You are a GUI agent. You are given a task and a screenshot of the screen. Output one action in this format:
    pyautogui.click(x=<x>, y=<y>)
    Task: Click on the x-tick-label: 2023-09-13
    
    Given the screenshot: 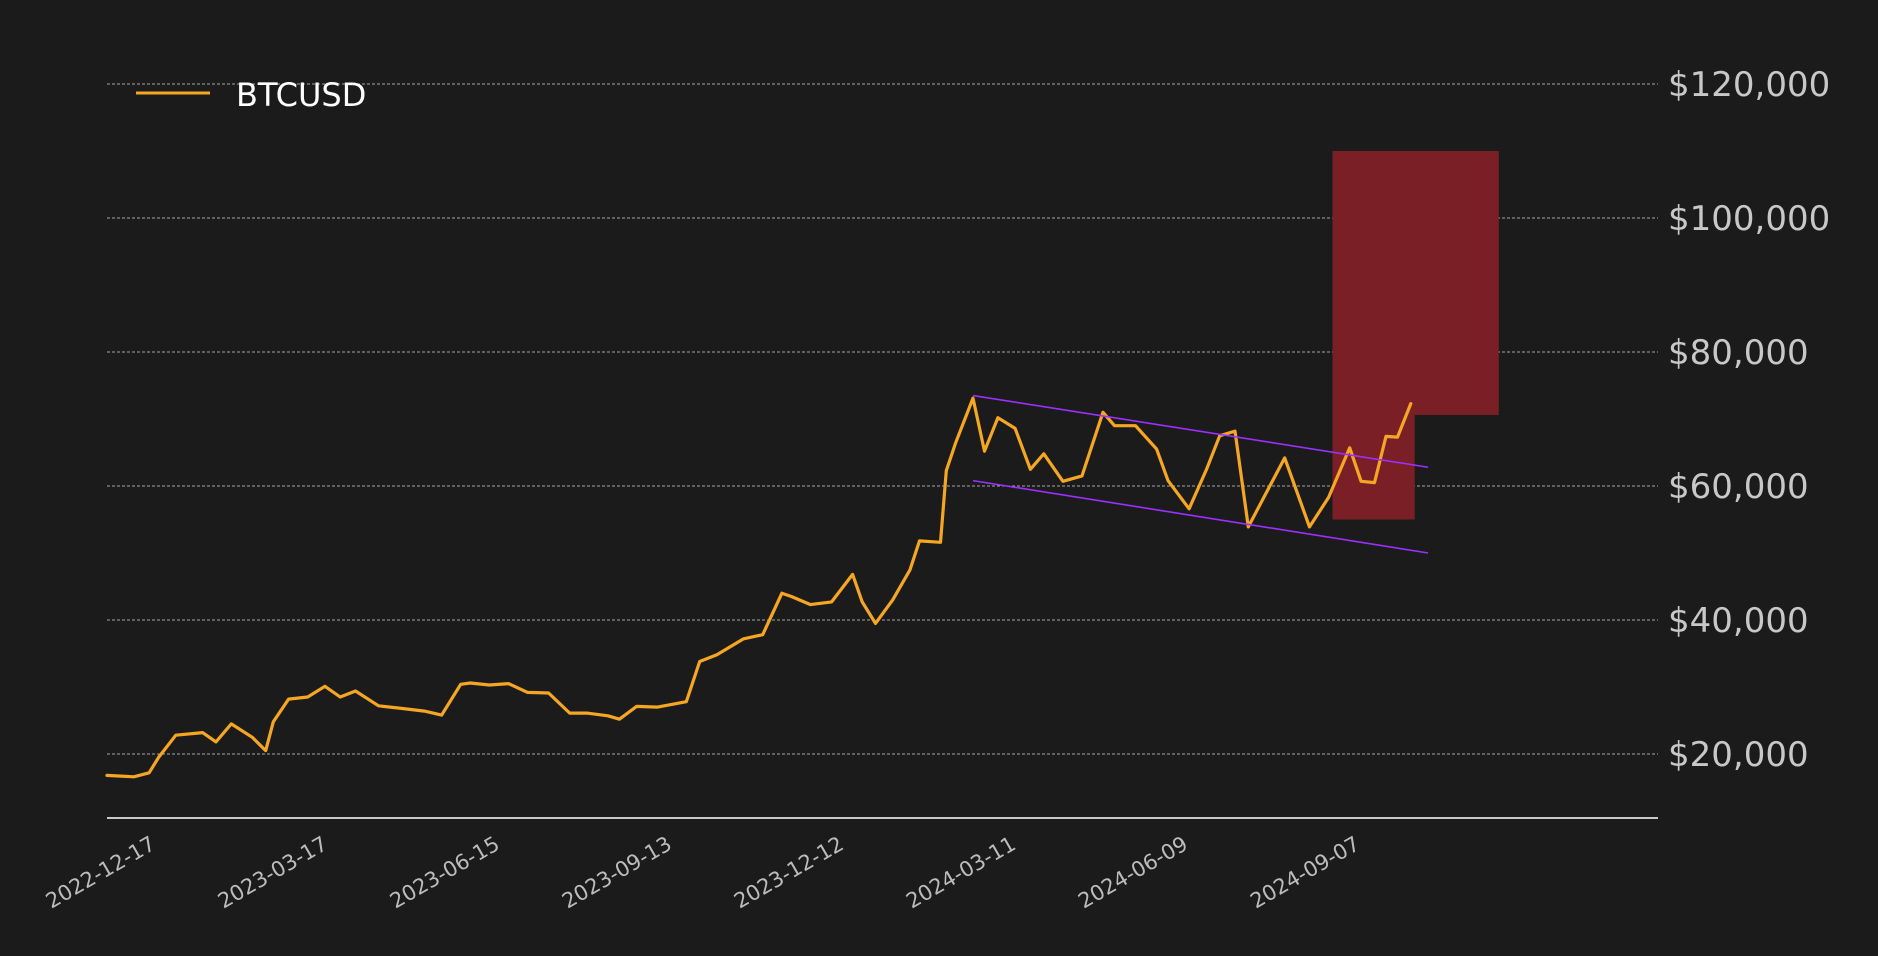 What is the action you would take?
    pyautogui.click(x=617, y=873)
    